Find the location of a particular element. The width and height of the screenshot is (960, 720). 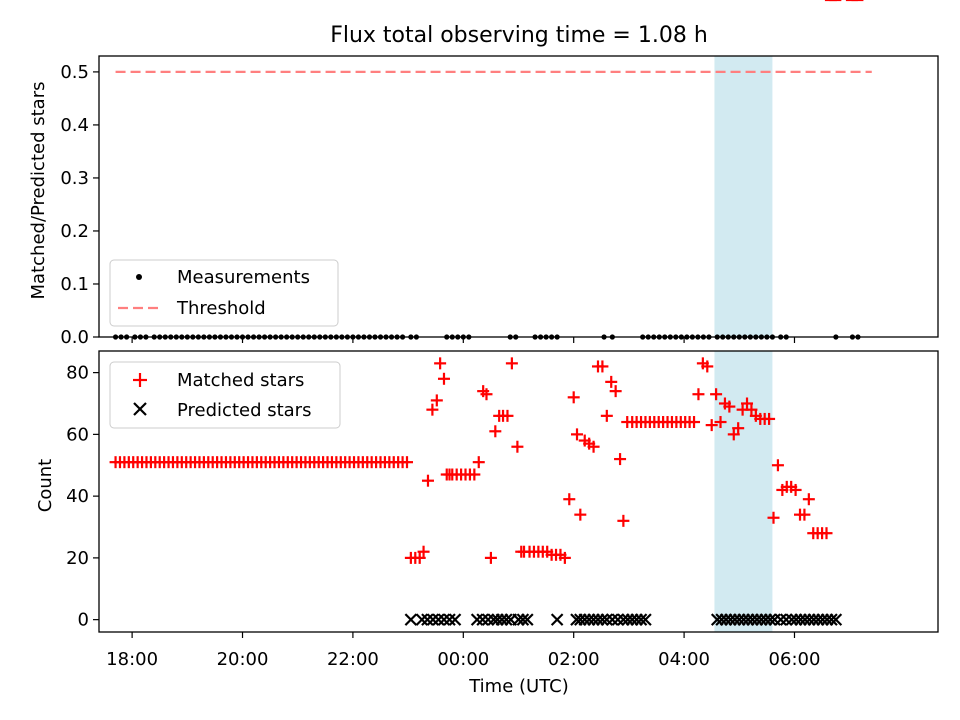

y-tick-label: 20 is located at coordinates (77, 558).